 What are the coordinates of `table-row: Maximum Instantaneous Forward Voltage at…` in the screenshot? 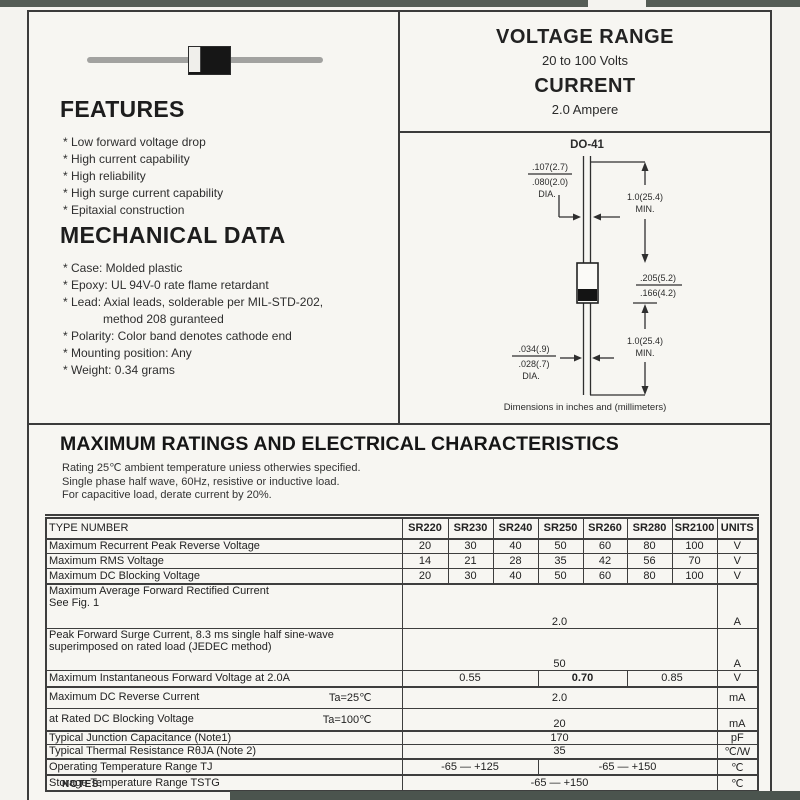 It's located at (402, 679).